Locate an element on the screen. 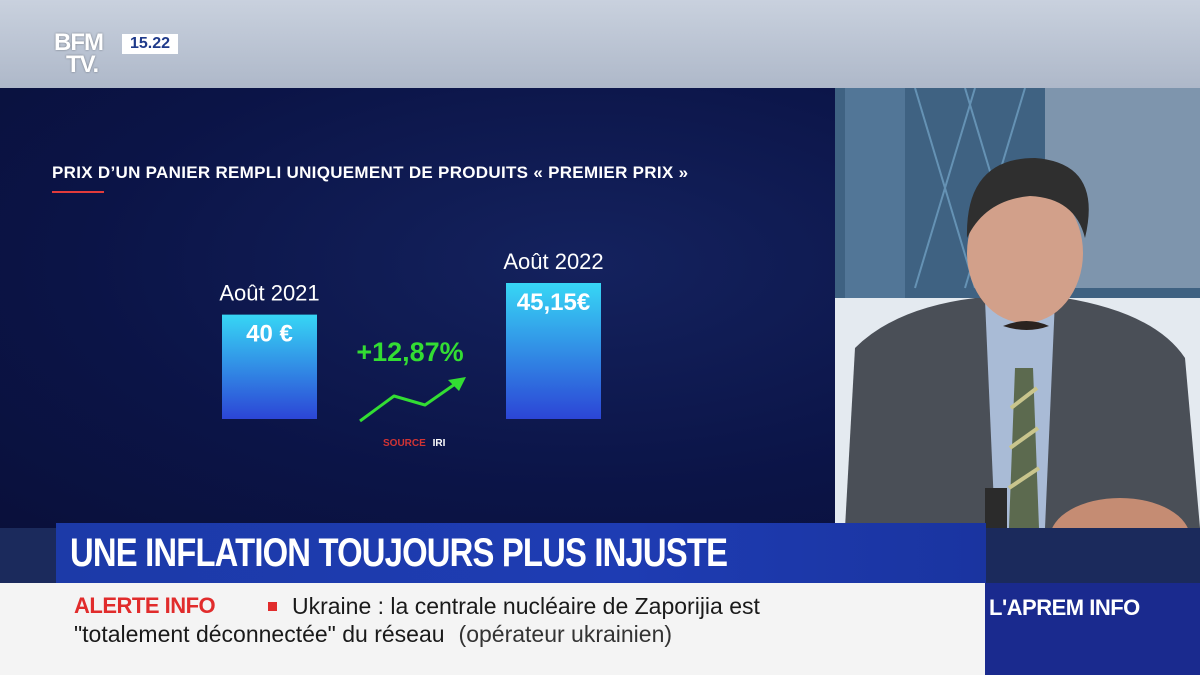 The width and height of the screenshot is (1200, 675). category-label-1: Août 2021 is located at coordinates (269, 293).